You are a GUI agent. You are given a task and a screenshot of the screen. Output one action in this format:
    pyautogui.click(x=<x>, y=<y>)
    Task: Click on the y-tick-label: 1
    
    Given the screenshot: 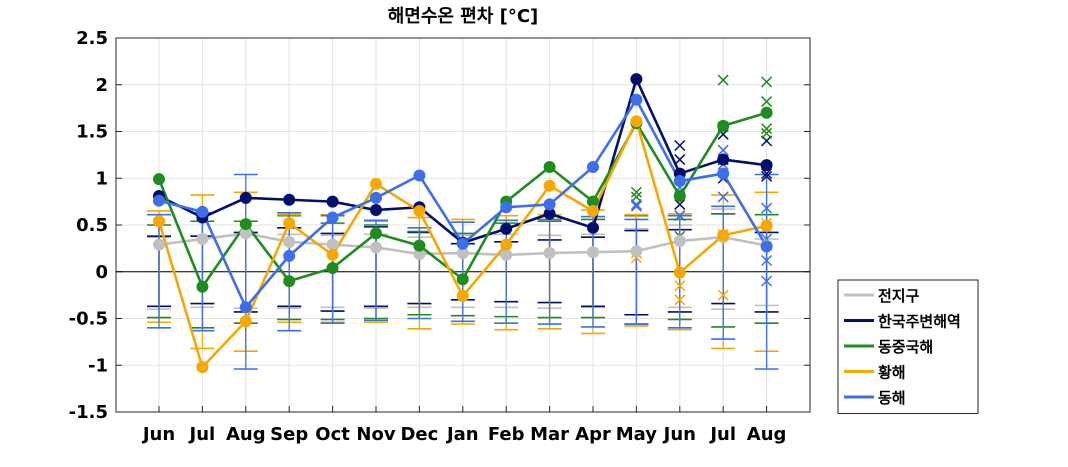 What is the action you would take?
    pyautogui.click(x=101, y=178)
    